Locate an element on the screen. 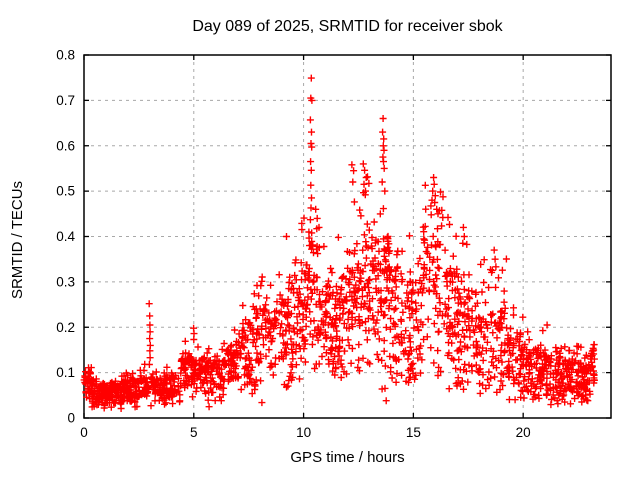 This screenshot has width=640, height=480. y-tick-label: 0.4 is located at coordinates (65, 236).